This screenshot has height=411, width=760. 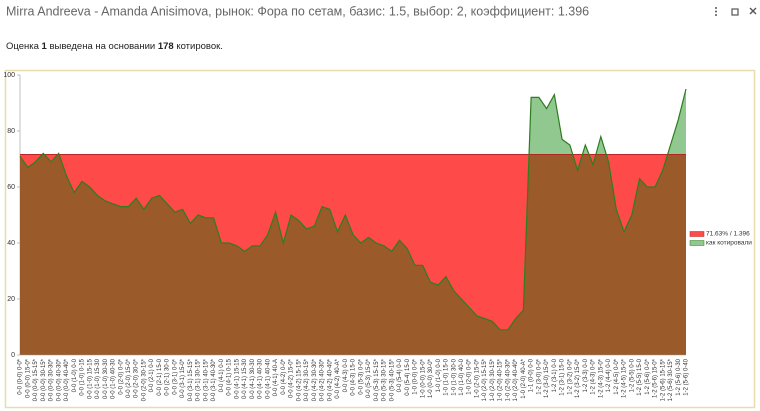 I want to click on legend-label: как котировали, so click(x=729, y=243).